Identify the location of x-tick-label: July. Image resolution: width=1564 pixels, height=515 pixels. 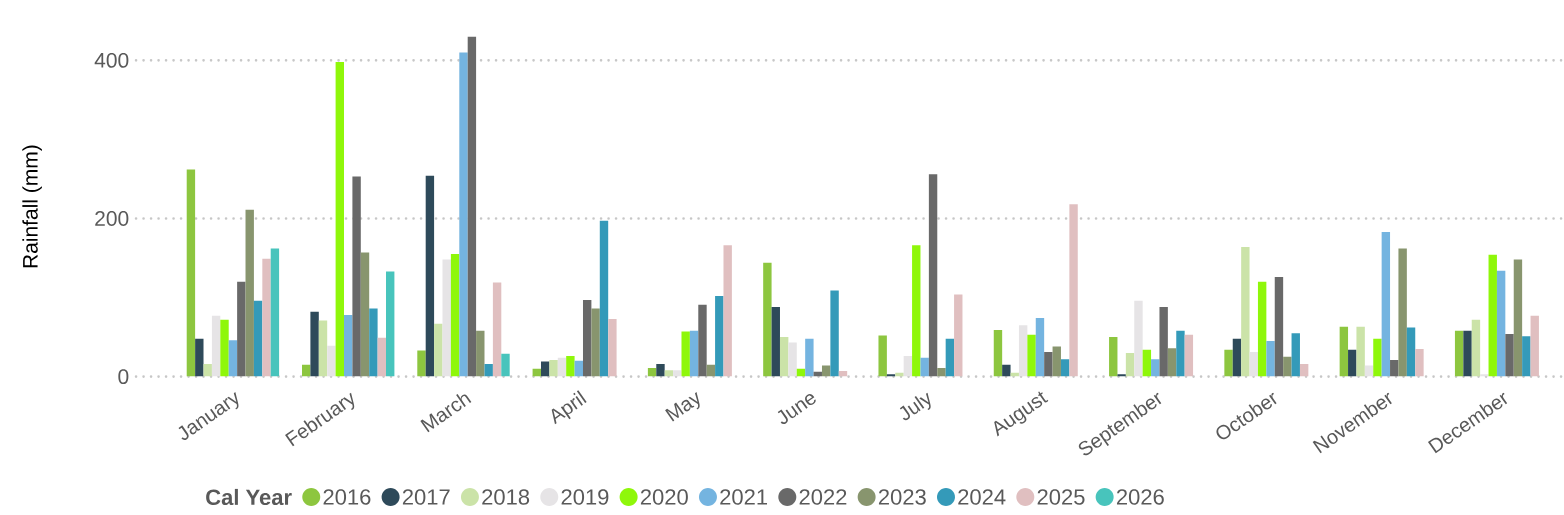
(915, 406).